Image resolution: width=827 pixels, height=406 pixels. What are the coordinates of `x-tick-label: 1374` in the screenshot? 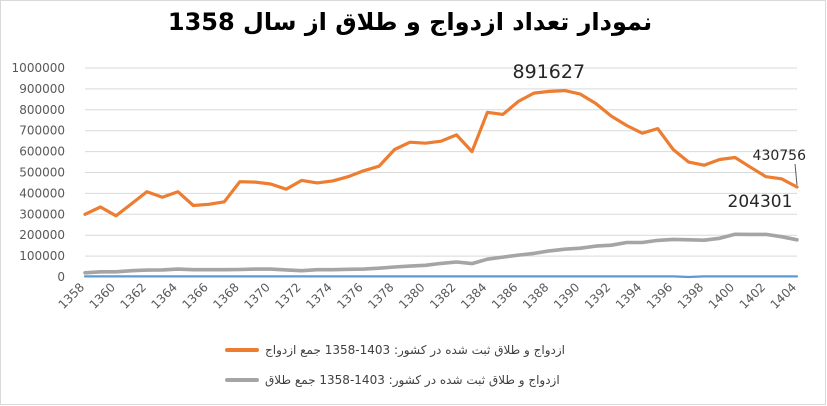 It's located at (318, 295).